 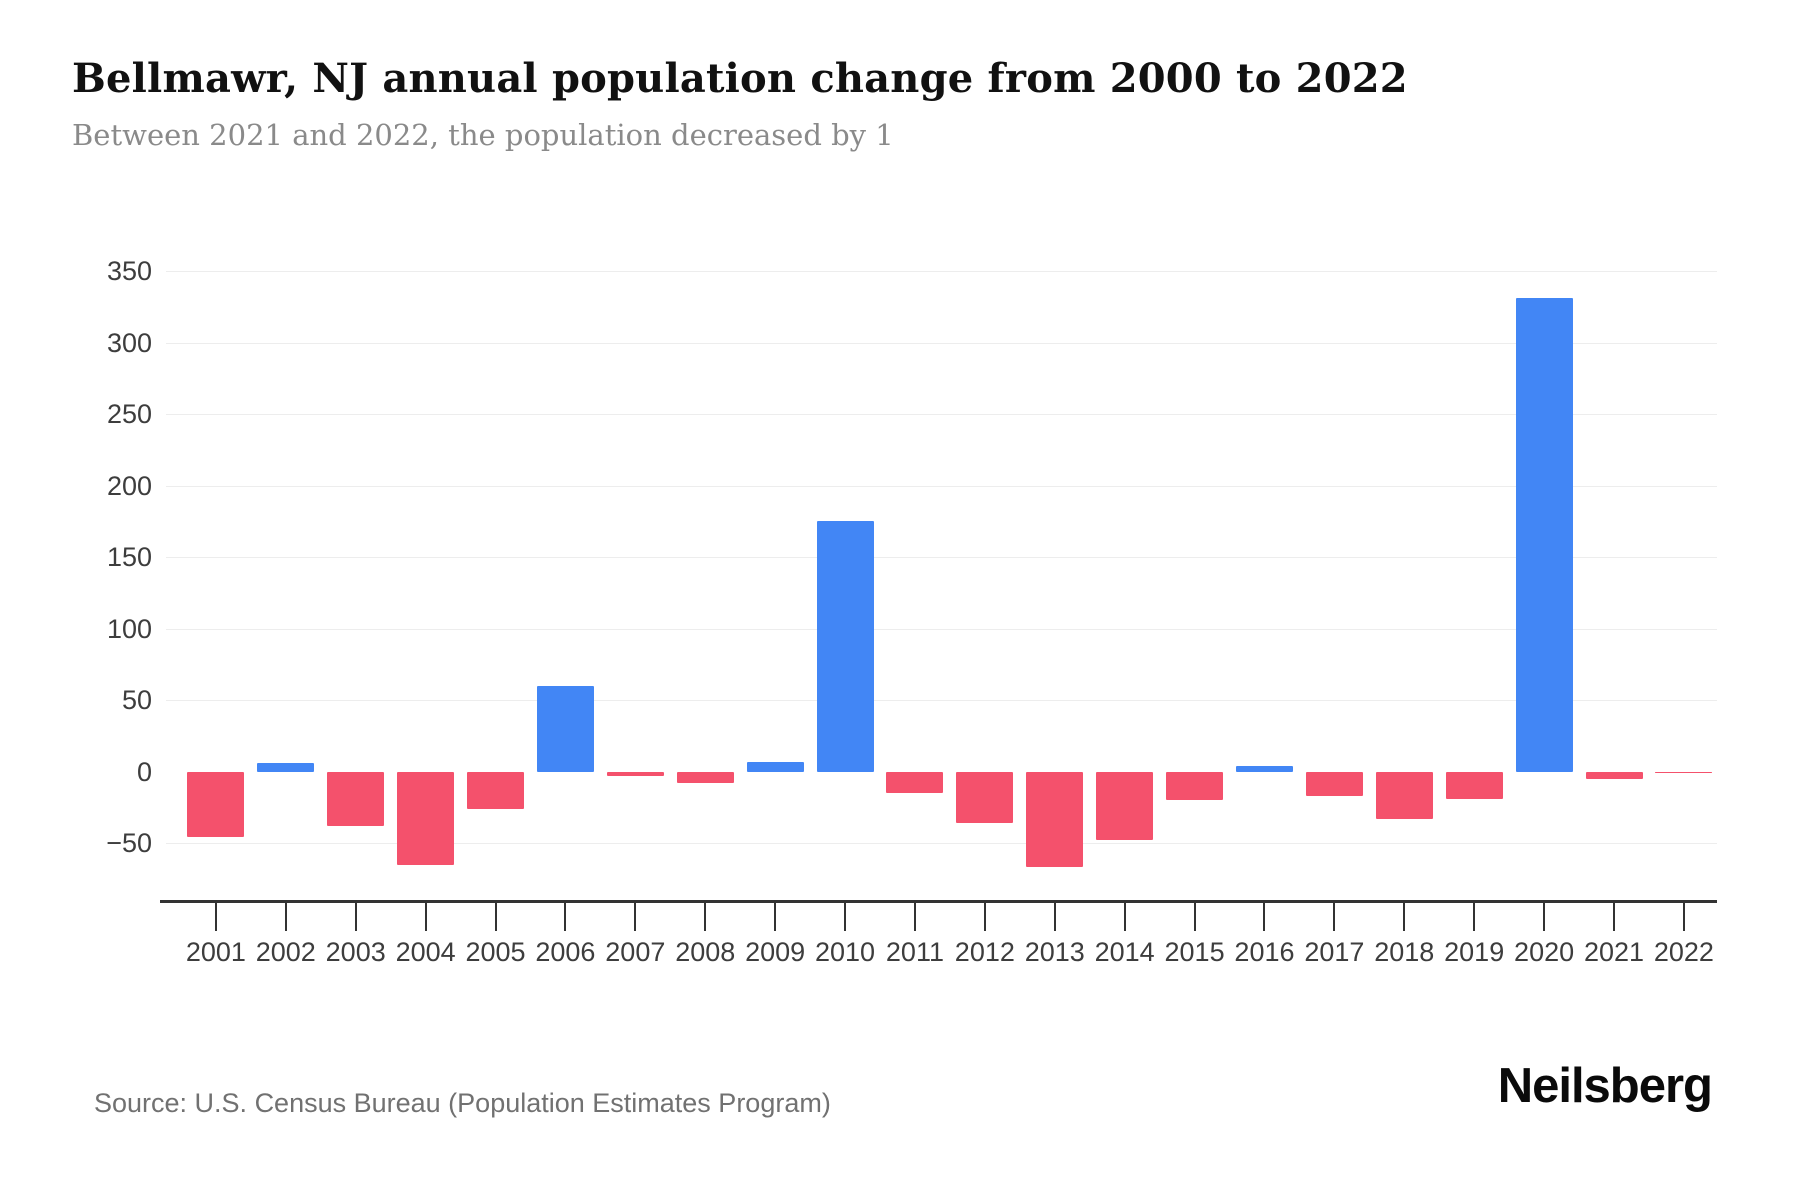 What do you see at coordinates (984, 952) in the screenshot?
I see `x-axis-label: 2012` at bounding box center [984, 952].